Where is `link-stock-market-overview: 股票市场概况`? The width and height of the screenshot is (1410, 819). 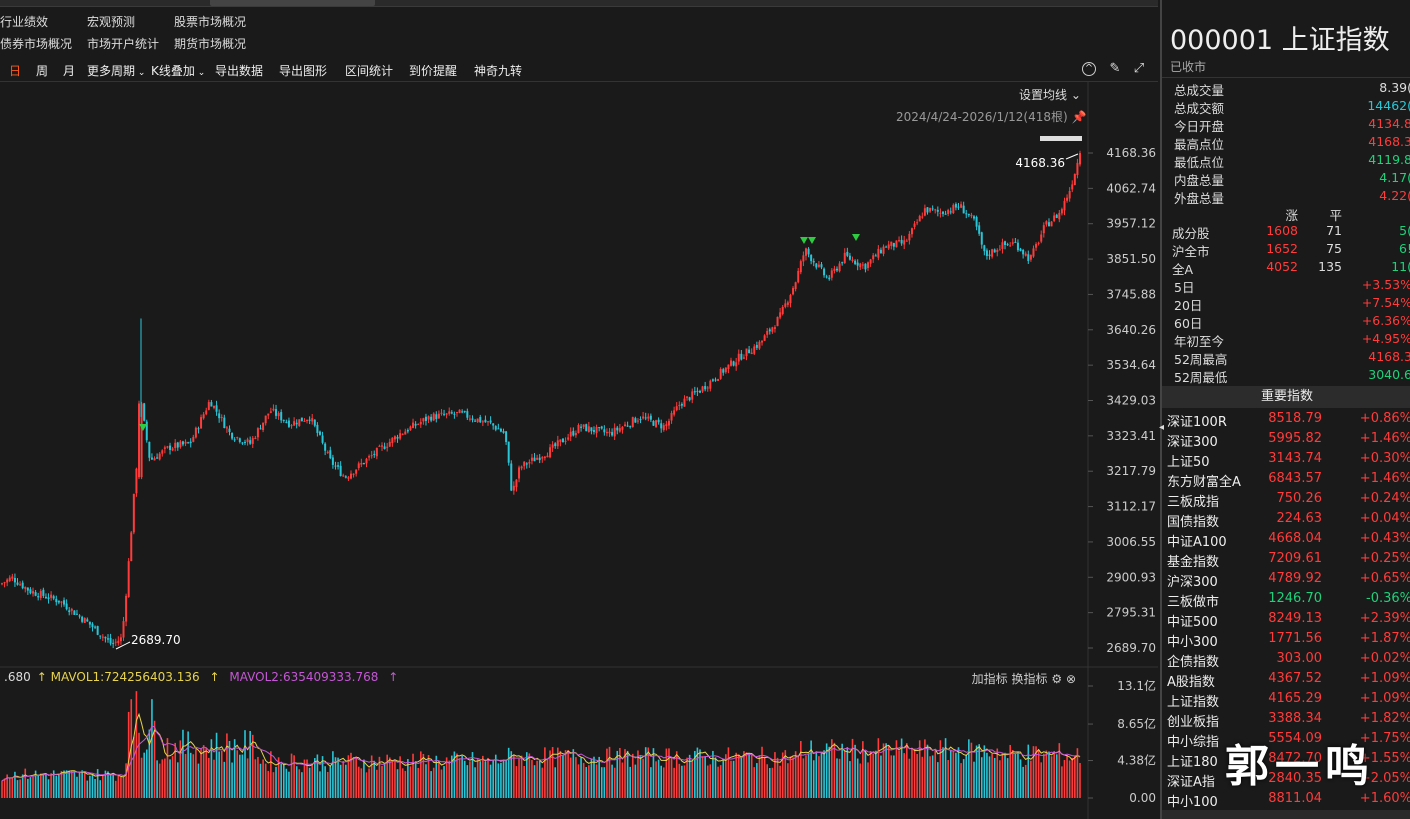 link-stock-market-overview: 股票市场概况 is located at coordinates (210, 22).